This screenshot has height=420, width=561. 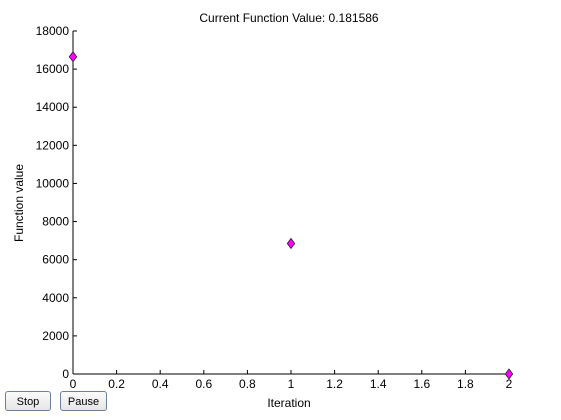 What do you see at coordinates (53, 31) in the screenshot?
I see `y-tick-label: 18000` at bounding box center [53, 31].